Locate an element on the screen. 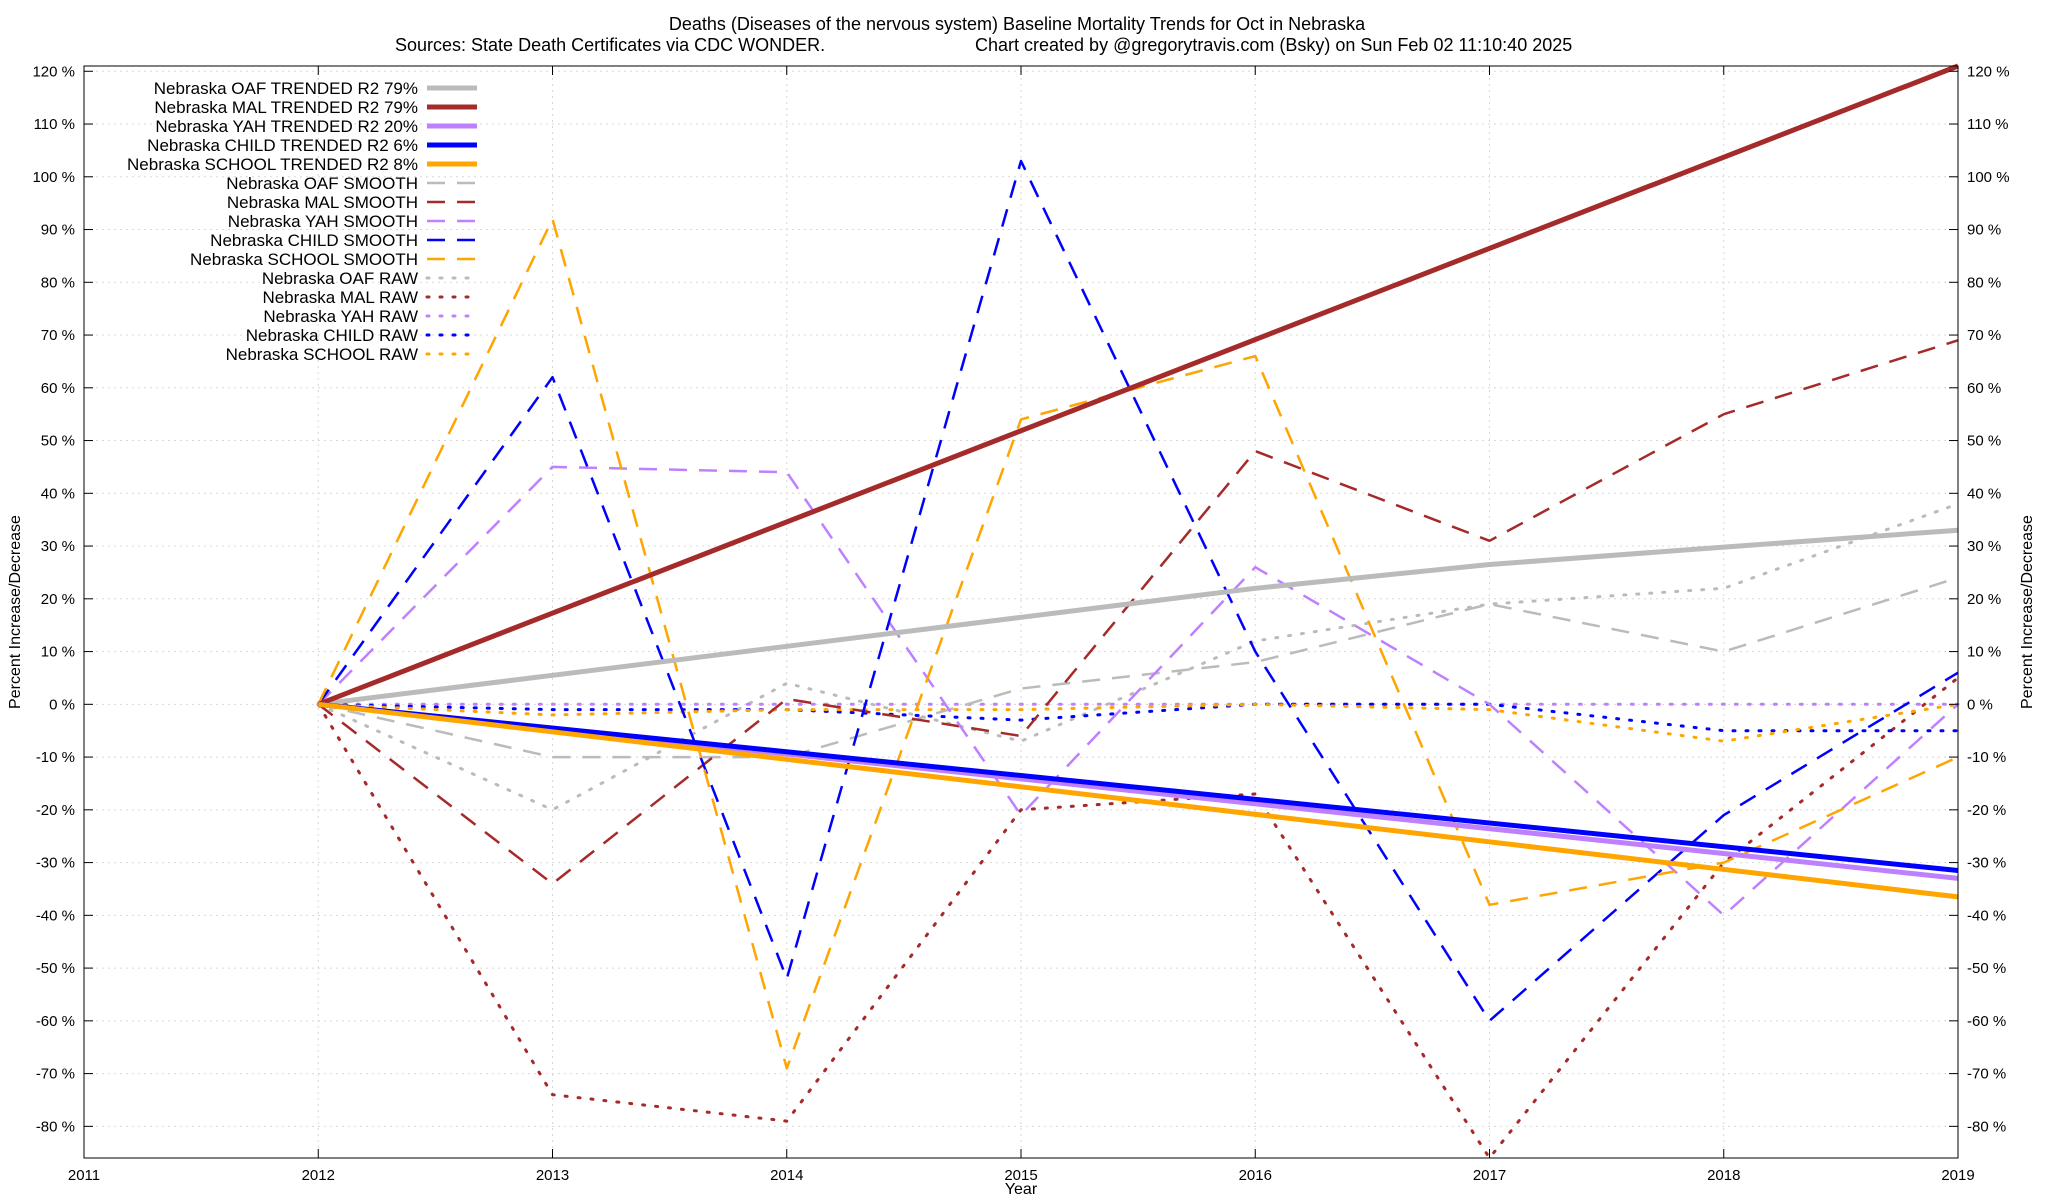 The height and width of the screenshot is (1200, 2048). x-tick-label: 2014 is located at coordinates (786, 1175).